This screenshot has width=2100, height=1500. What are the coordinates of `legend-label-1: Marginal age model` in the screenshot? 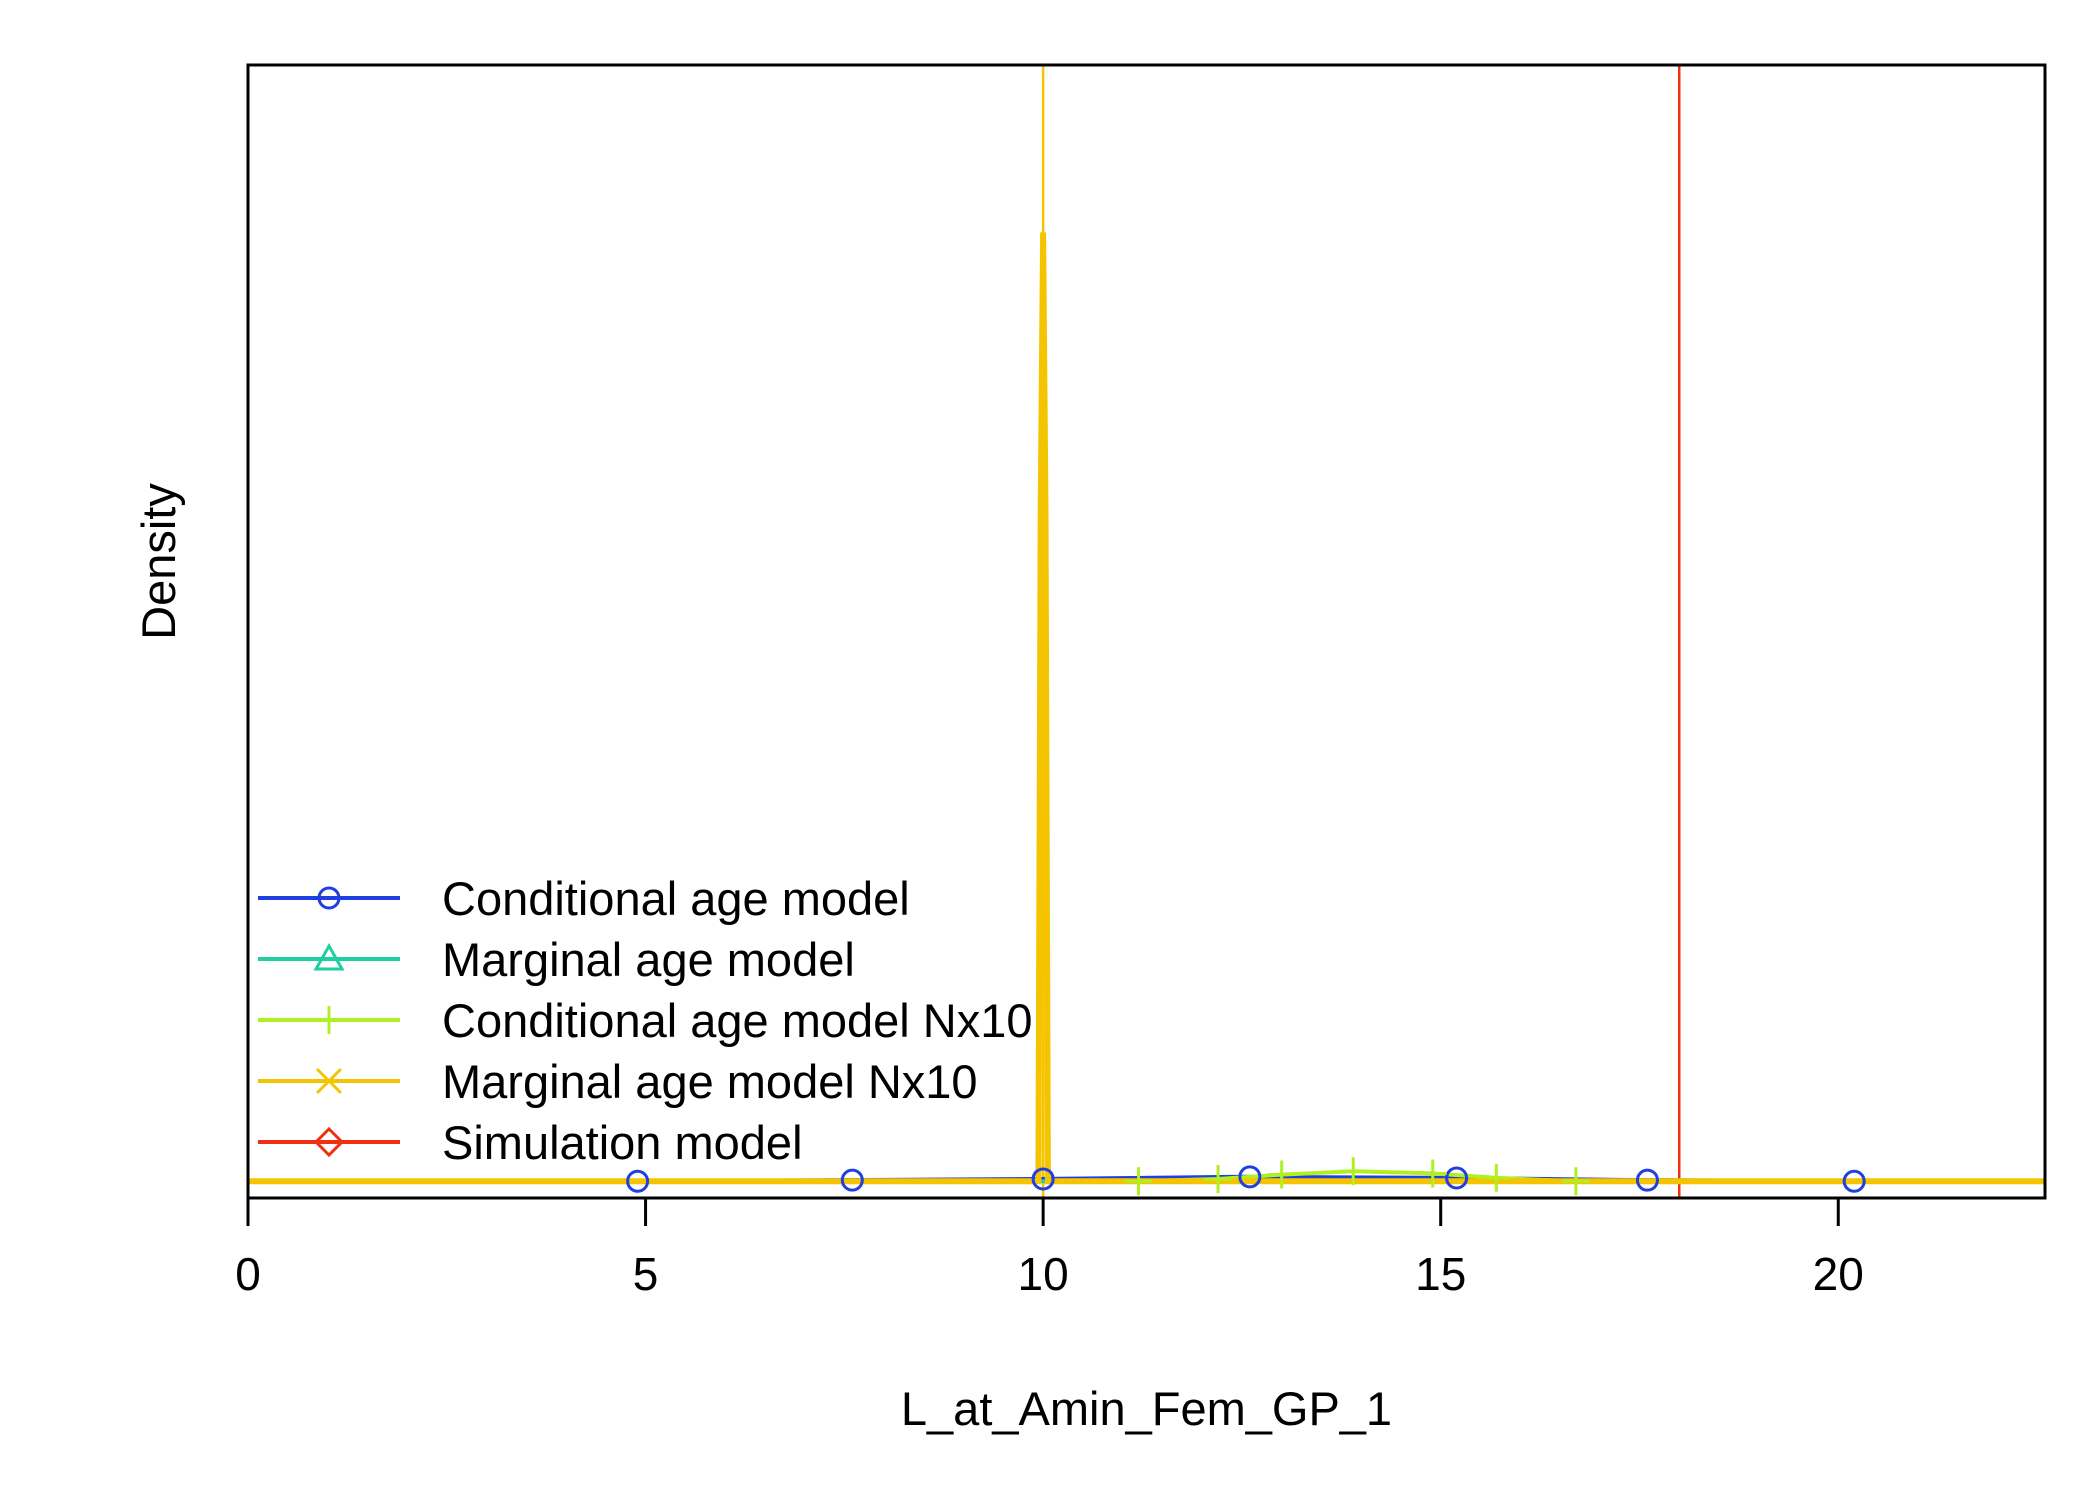 It's located at (648, 959).